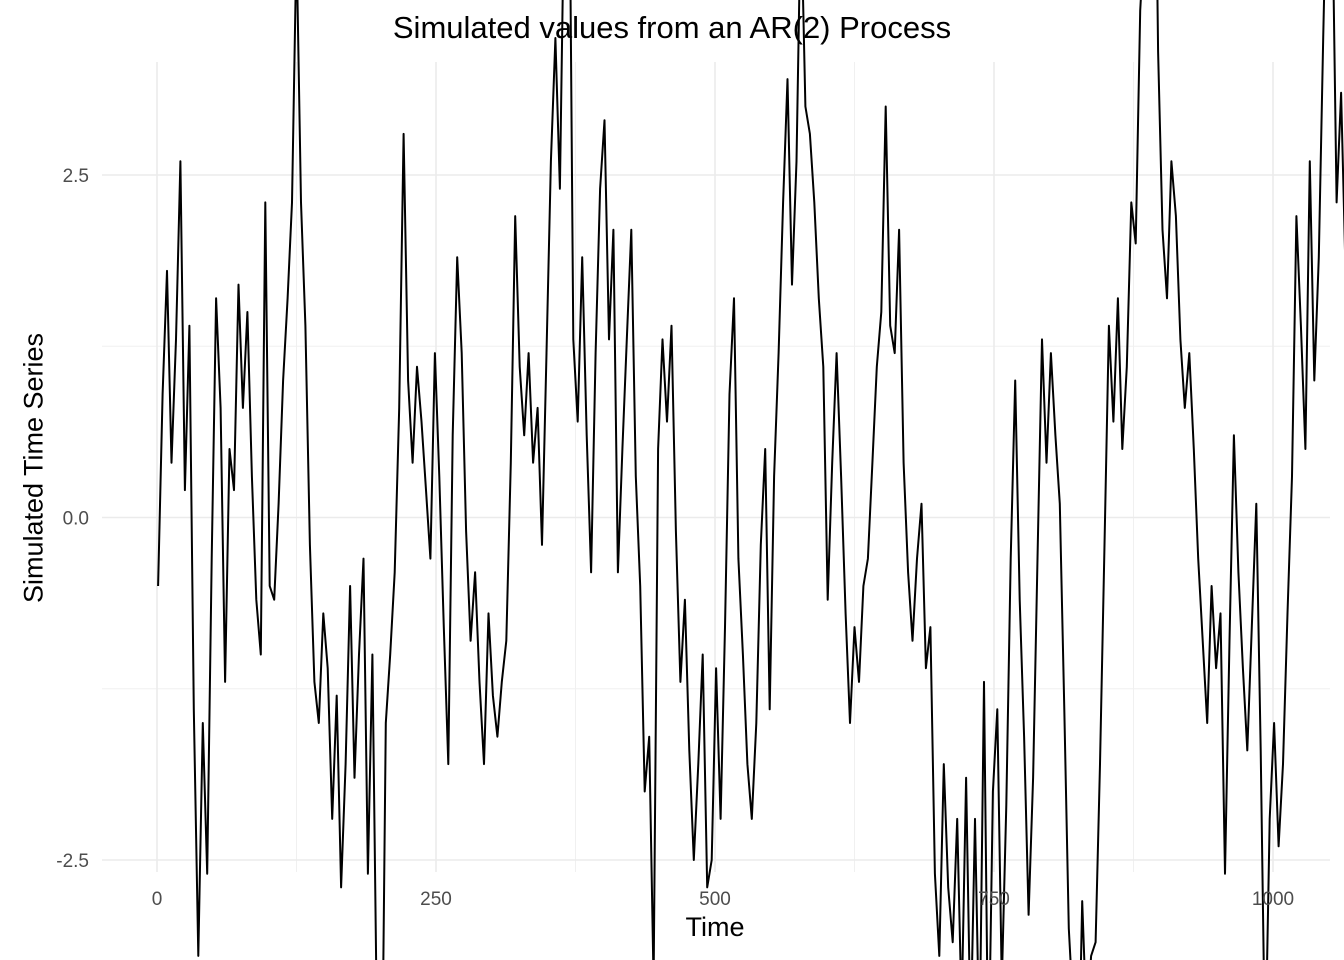 The width and height of the screenshot is (1344, 960). Describe the element at coordinates (72, 861) in the screenshot. I see `y-tick-label: -2.5` at that location.